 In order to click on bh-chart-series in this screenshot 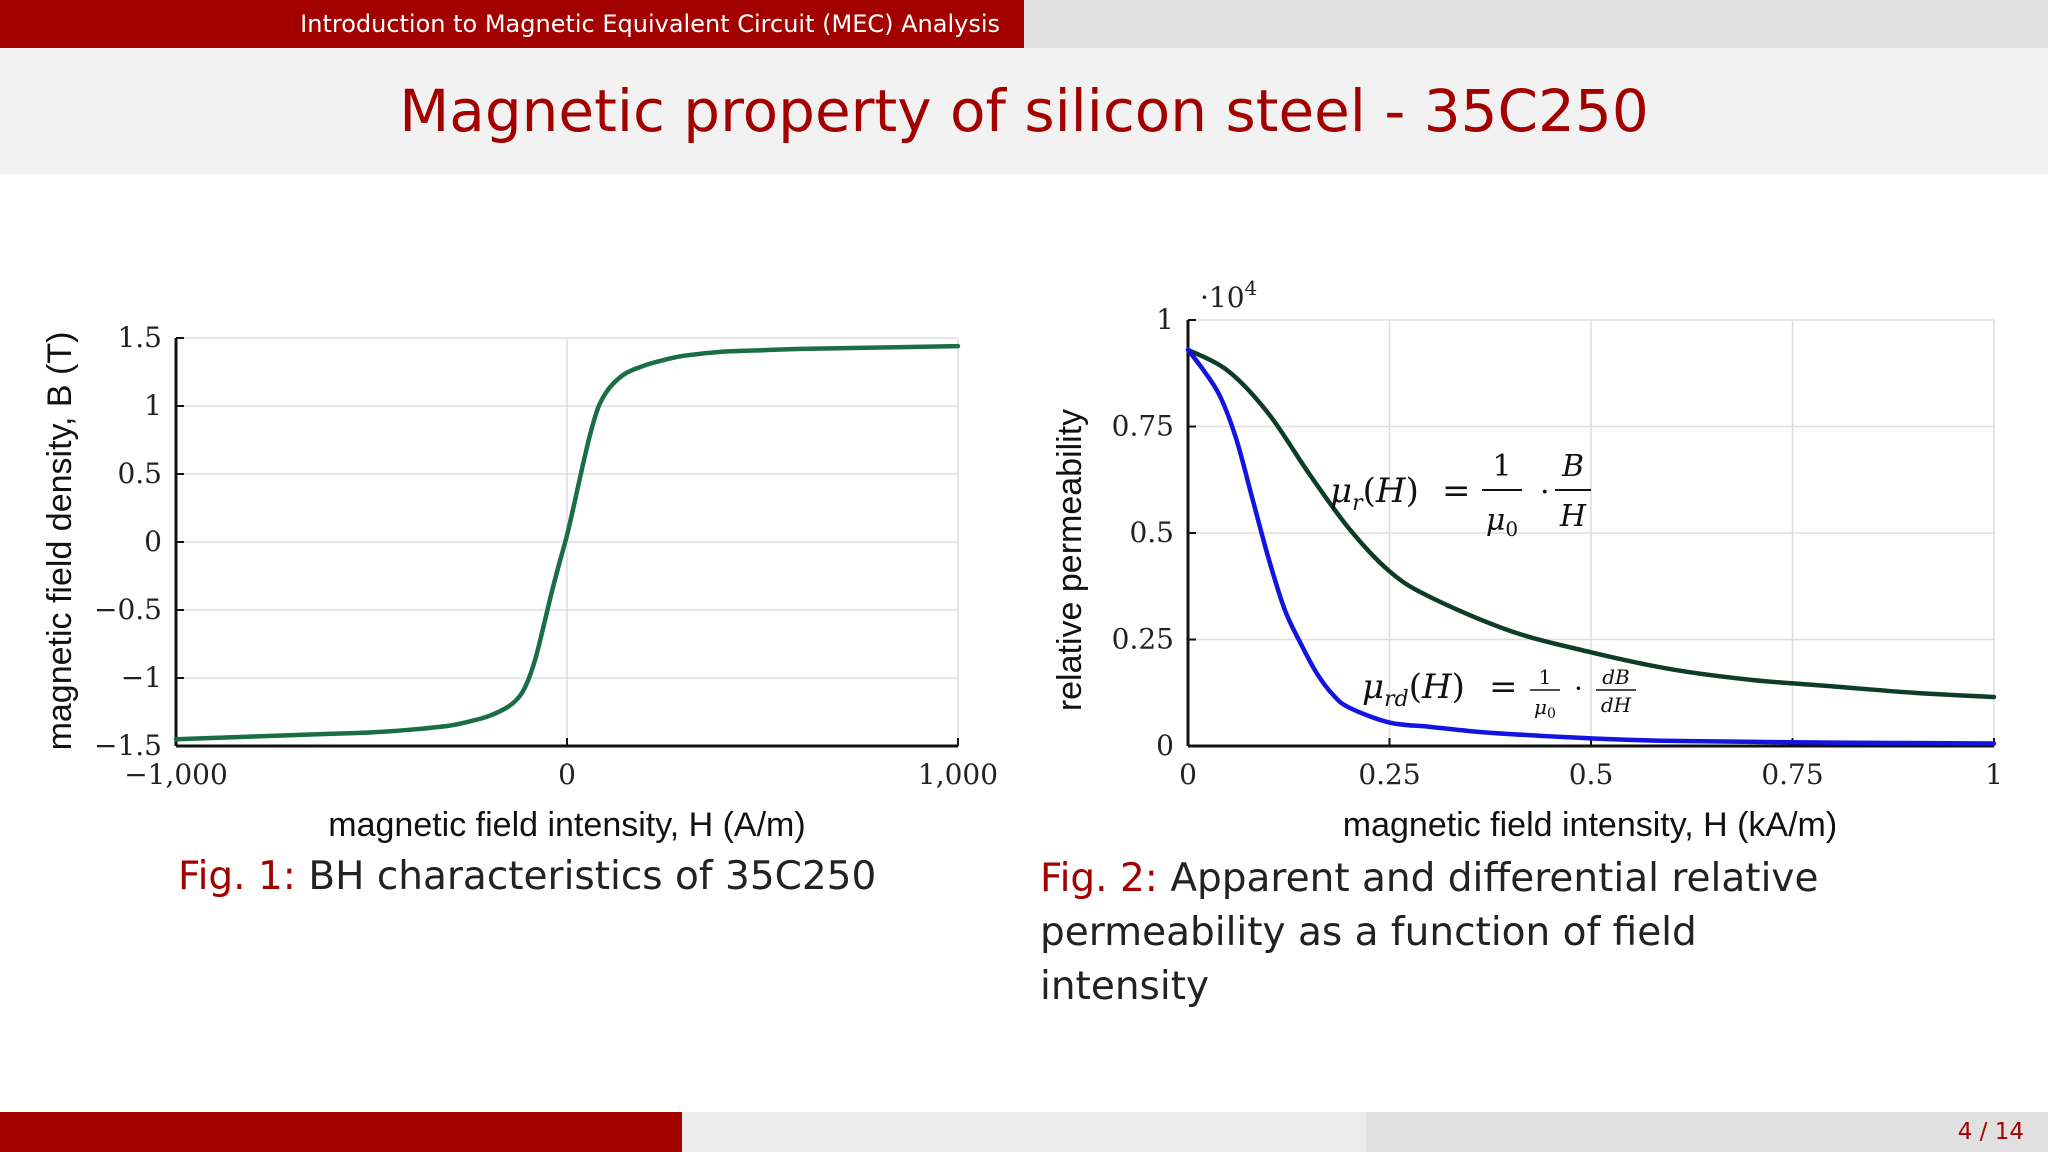, I will do `click(567, 542)`.